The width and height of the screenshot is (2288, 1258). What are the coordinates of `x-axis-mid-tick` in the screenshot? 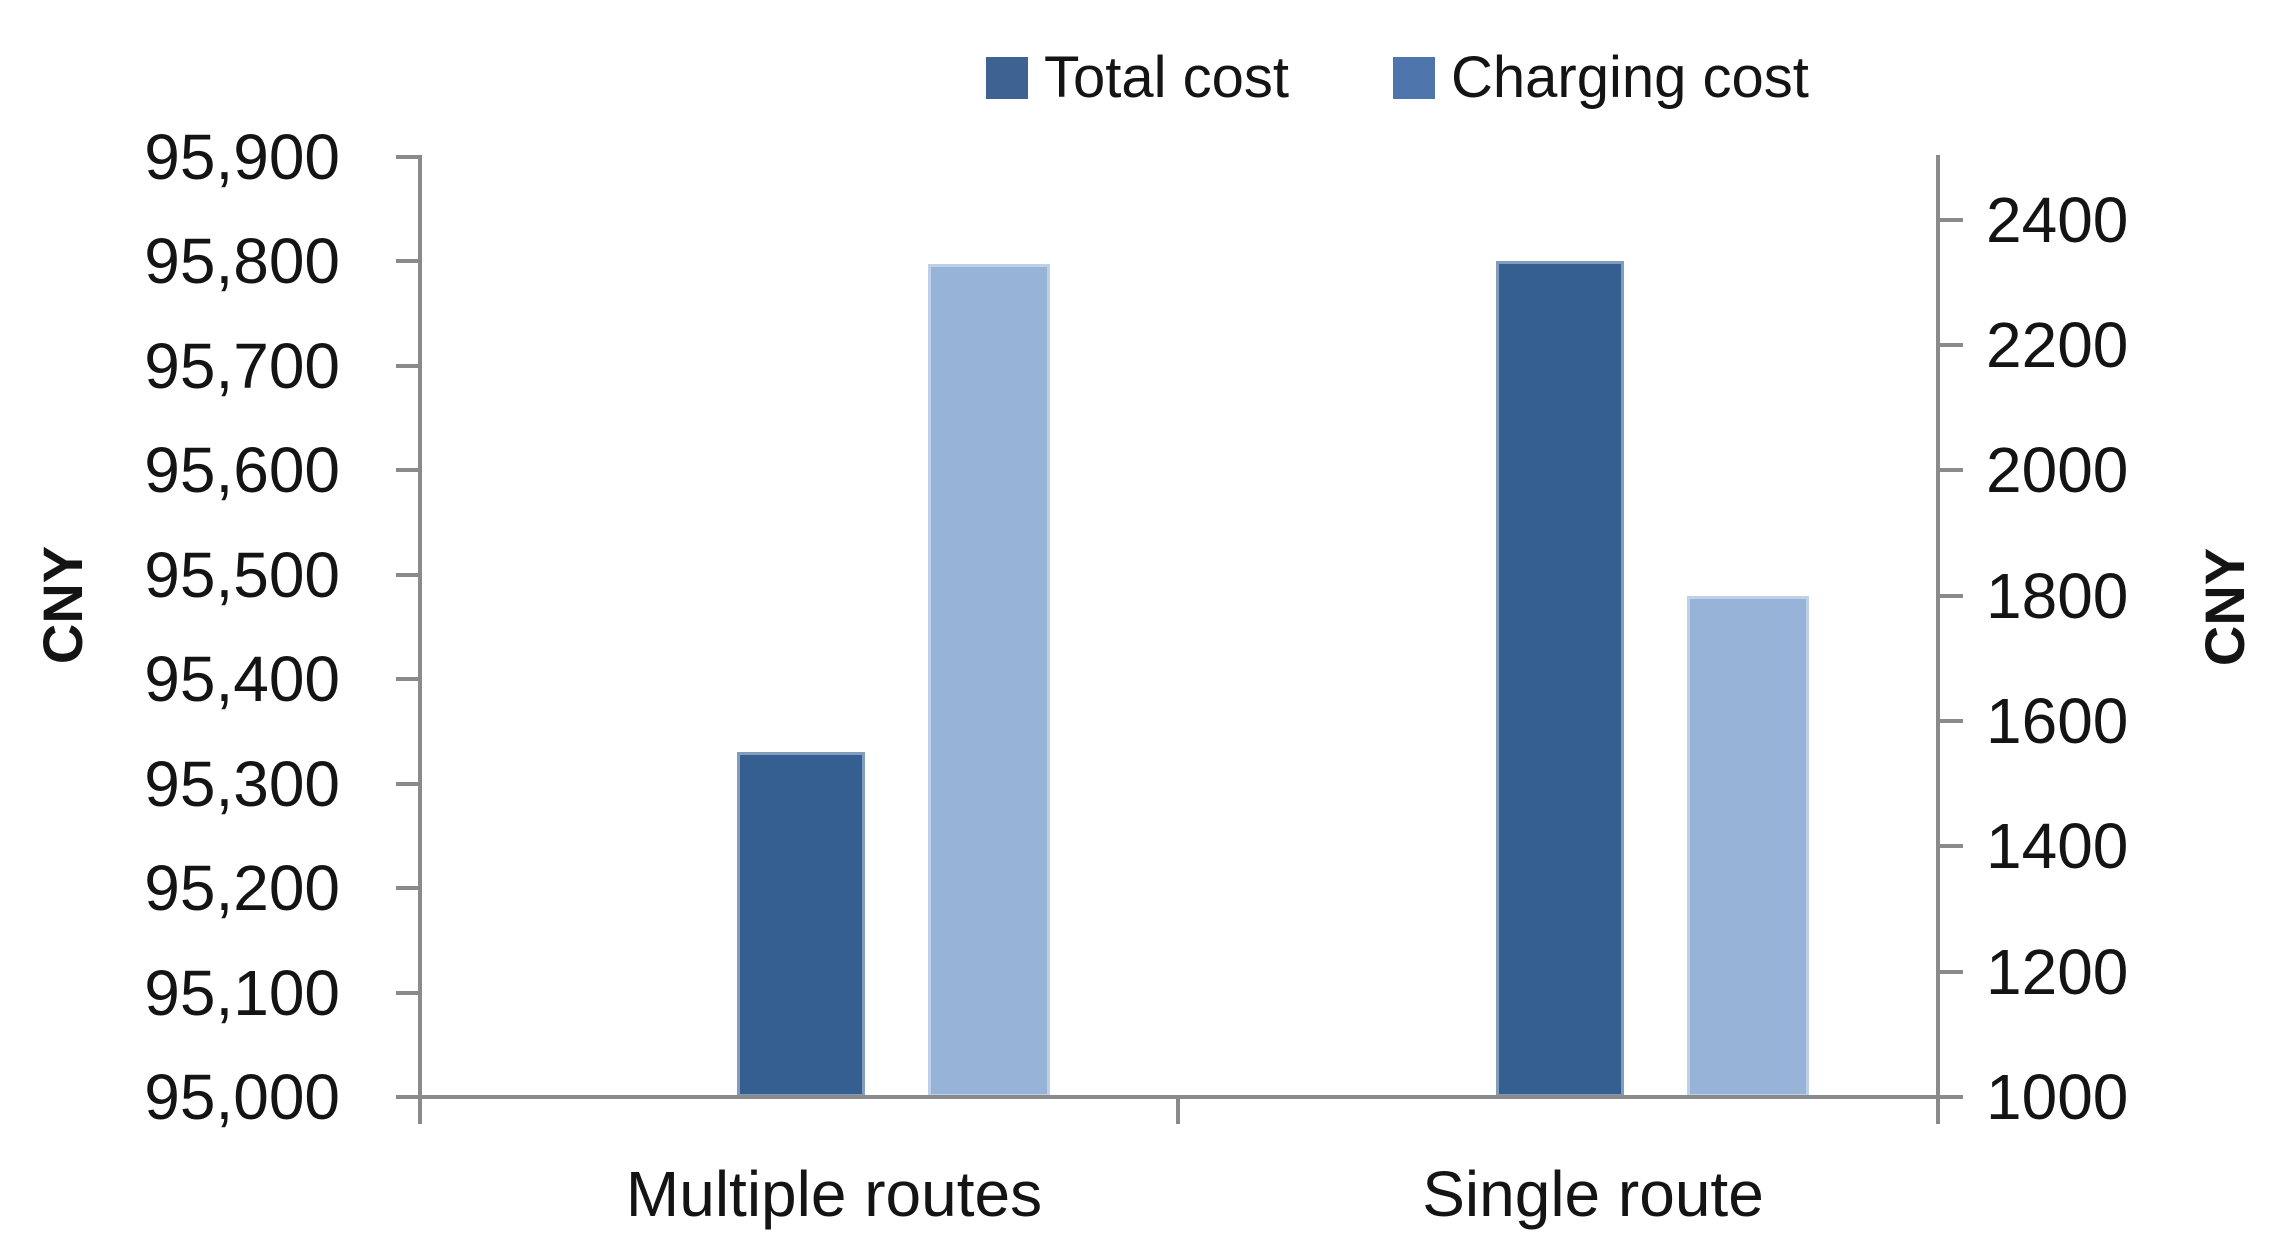 It's located at (1178, 1111).